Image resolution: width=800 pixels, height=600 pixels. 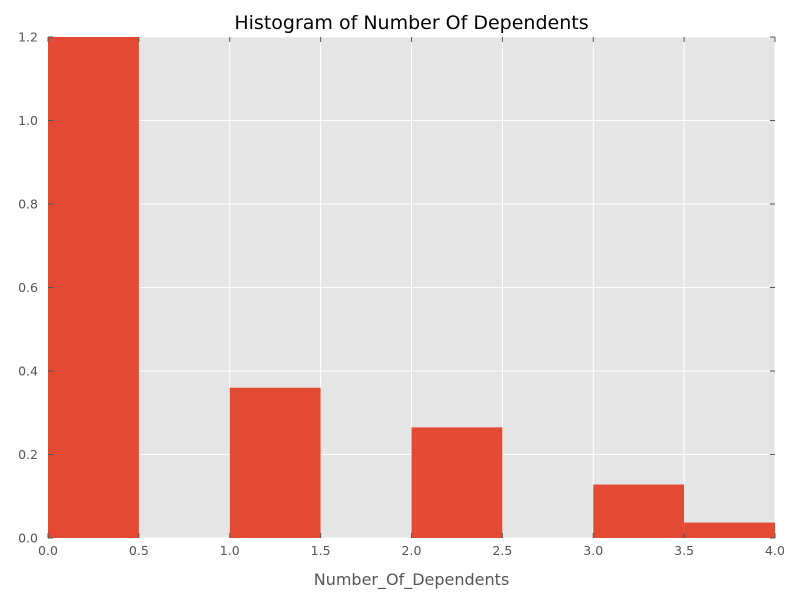 What do you see at coordinates (28, 204) in the screenshot?
I see `y-tick-label: 0.8` at bounding box center [28, 204].